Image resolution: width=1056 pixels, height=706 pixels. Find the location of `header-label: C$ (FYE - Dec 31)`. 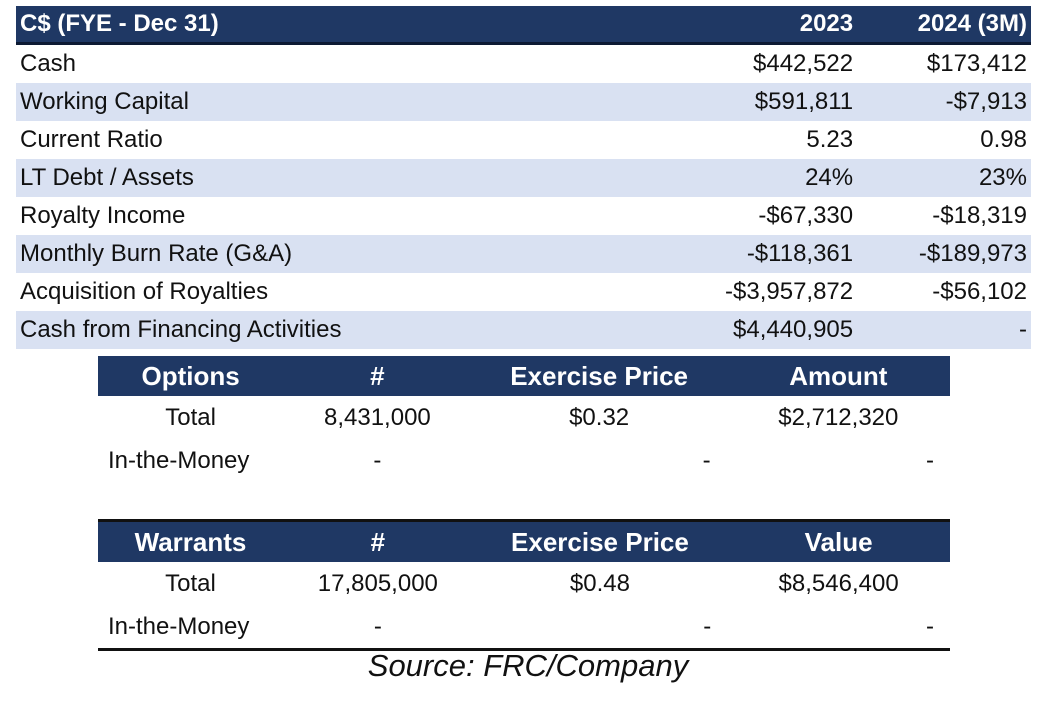

header-label: C$ (FYE - Dec 31) is located at coordinates (328, 25).